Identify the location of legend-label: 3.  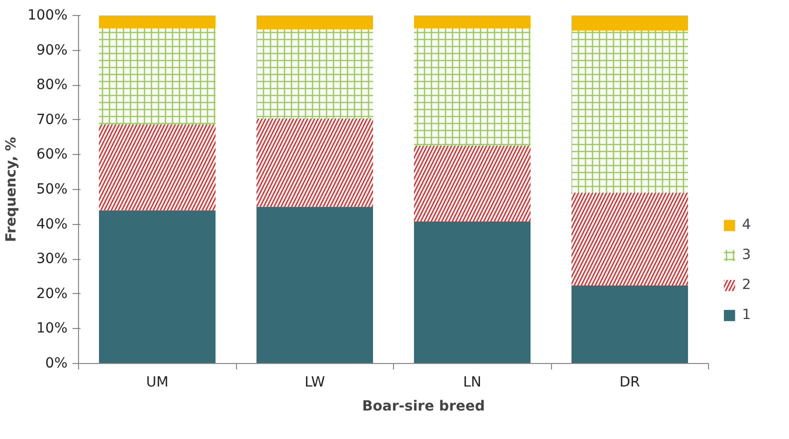
(747, 255).